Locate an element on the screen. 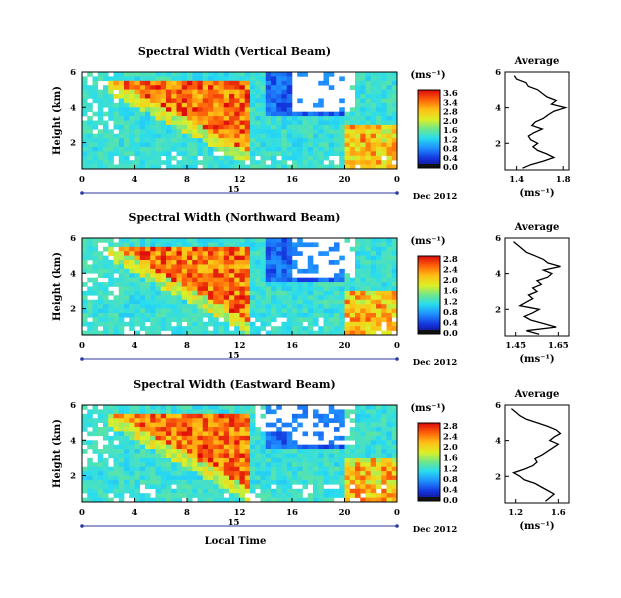  day-span-start is located at coordinates (82, 526).